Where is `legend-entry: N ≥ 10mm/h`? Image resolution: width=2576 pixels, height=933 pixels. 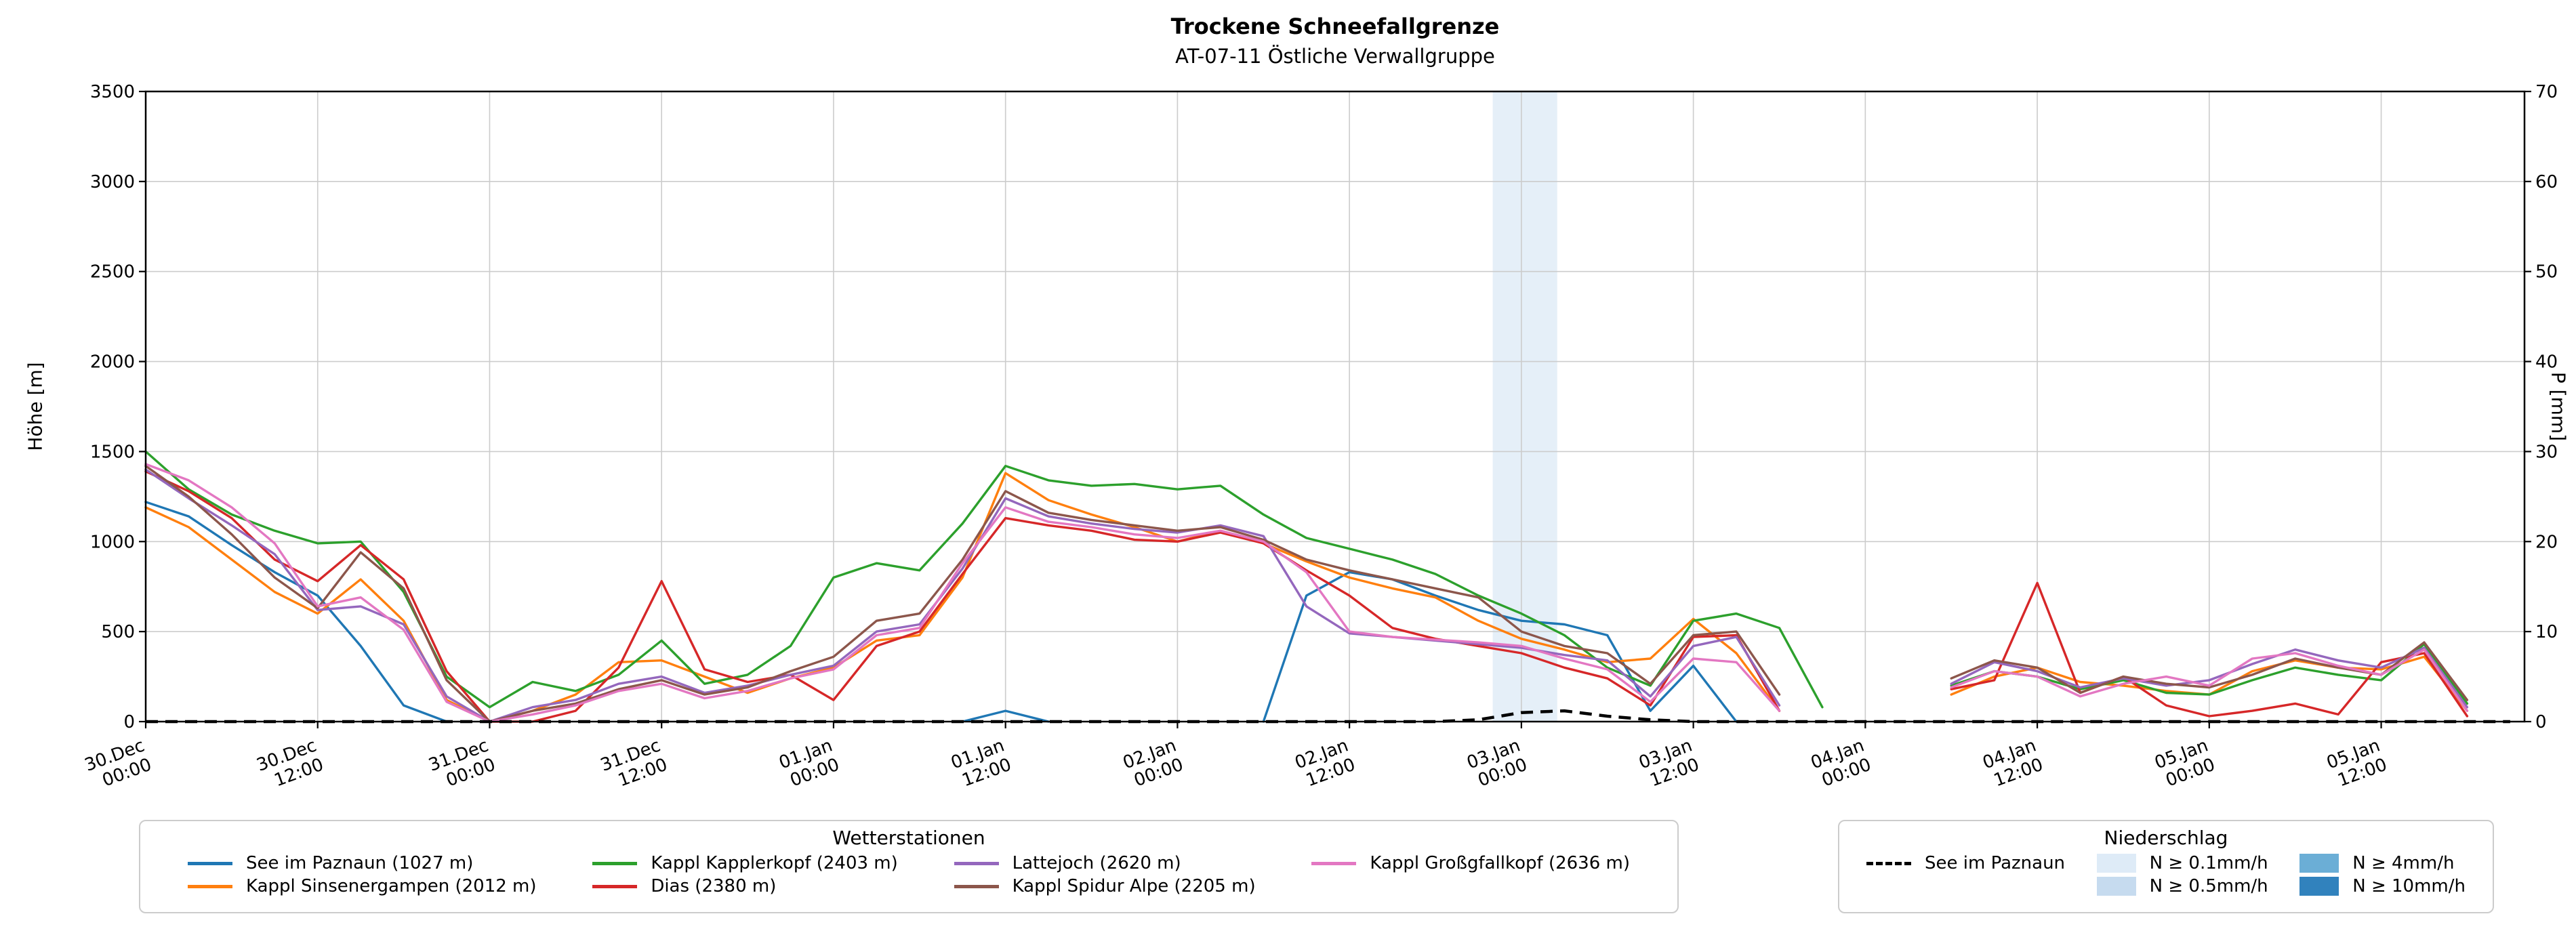
legend-entry: N ≥ 10mm/h is located at coordinates (2383, 886).